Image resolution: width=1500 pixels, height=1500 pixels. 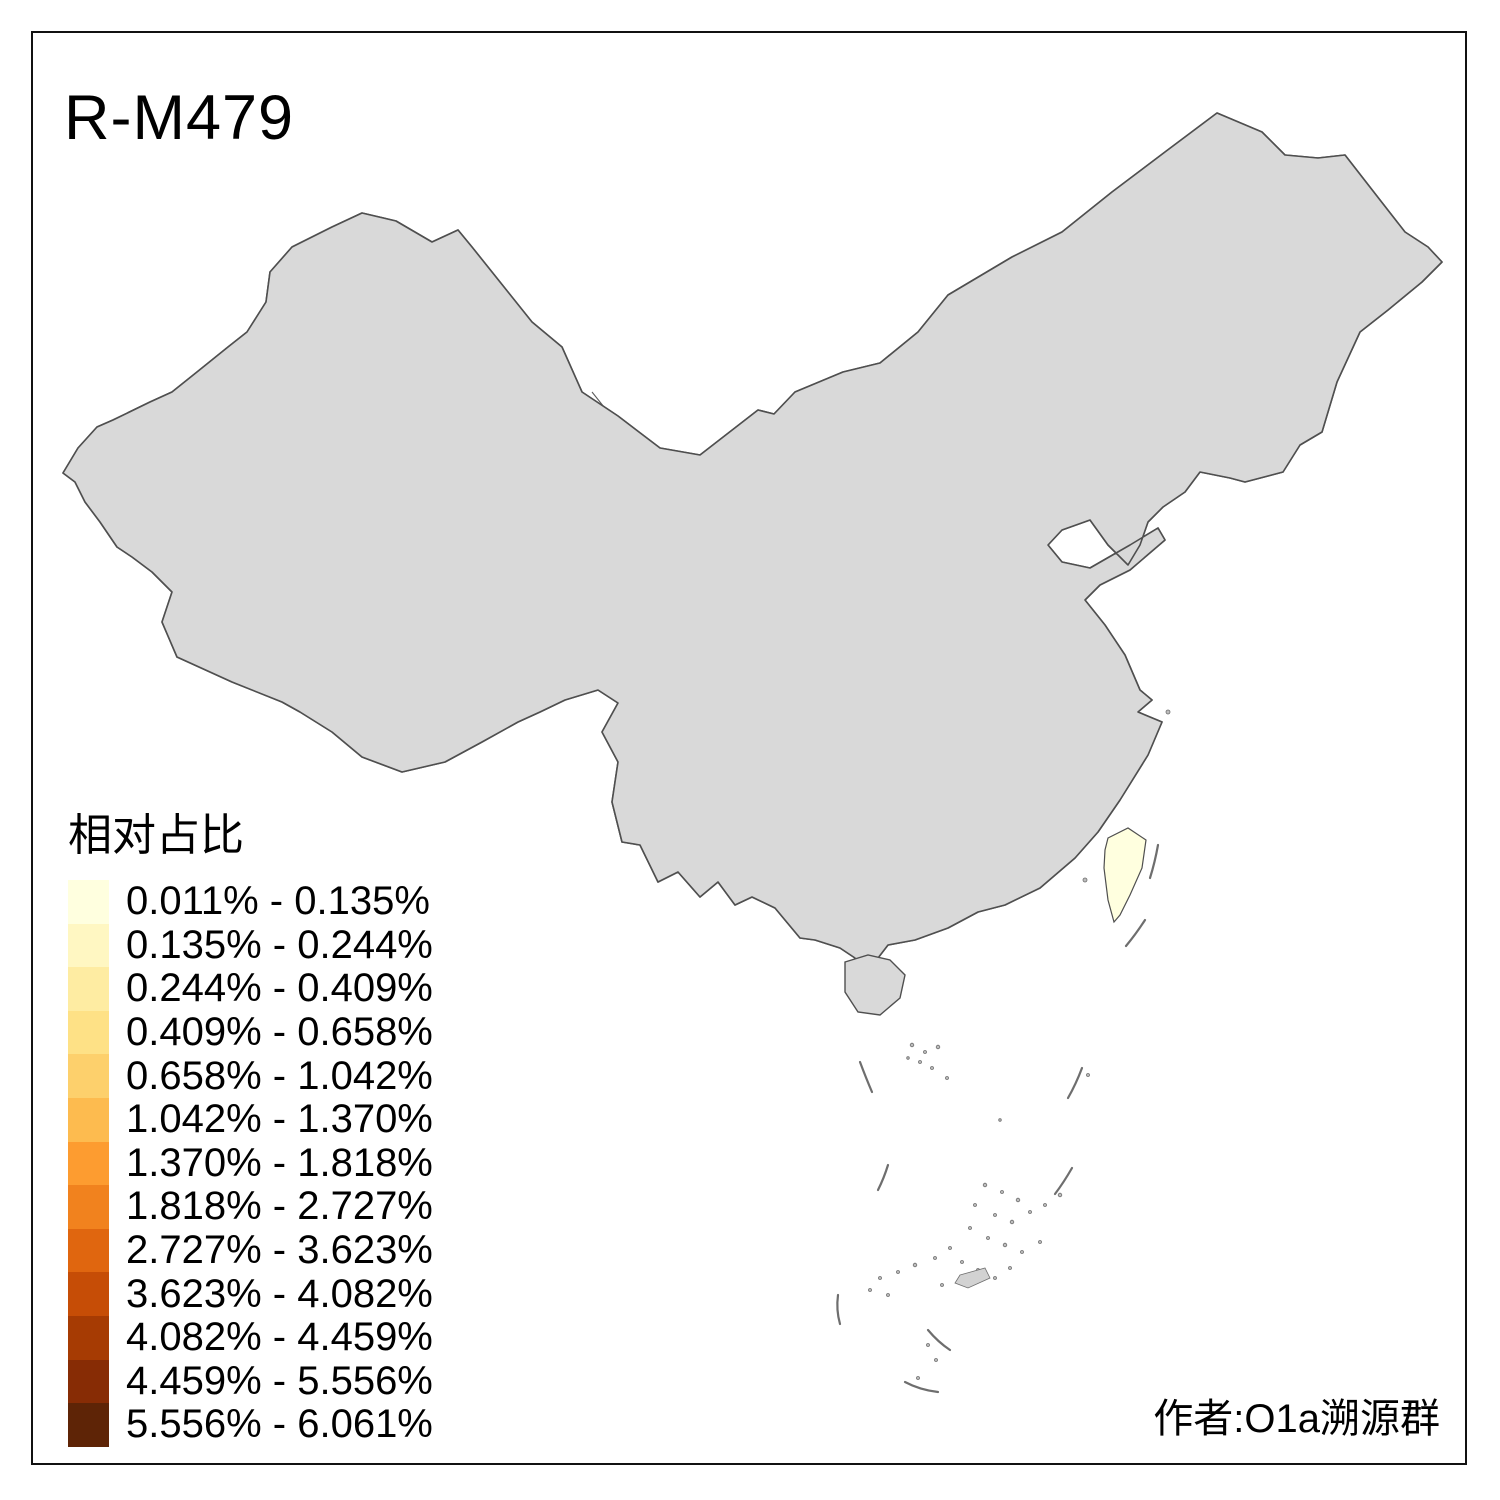 I want to click on legend-label: 3.623% - 4.082%, so click(x=279, y=1293).